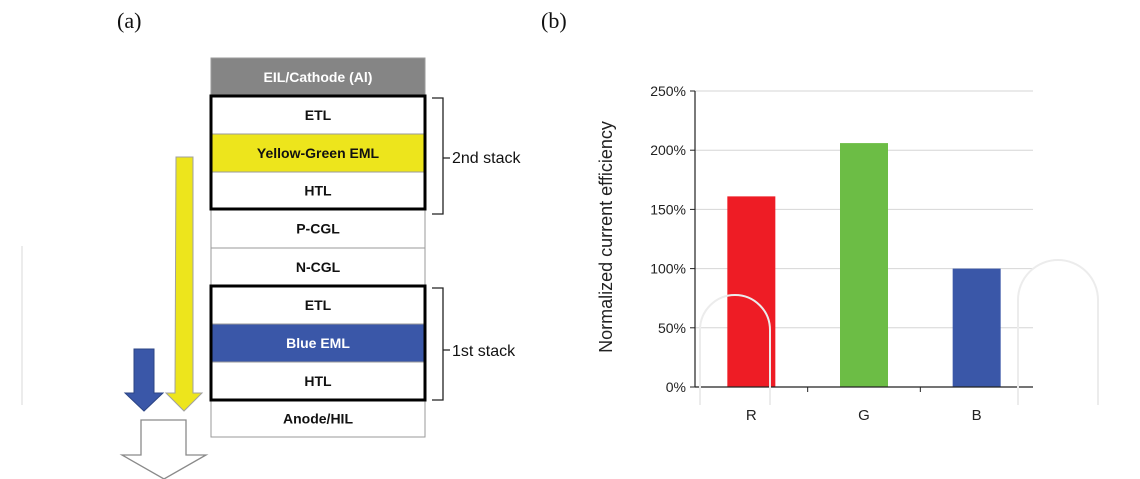 Image resolution: width=1140 pixels, height=479 pixels. I want to click on layer-etl2, so click(318, 115).